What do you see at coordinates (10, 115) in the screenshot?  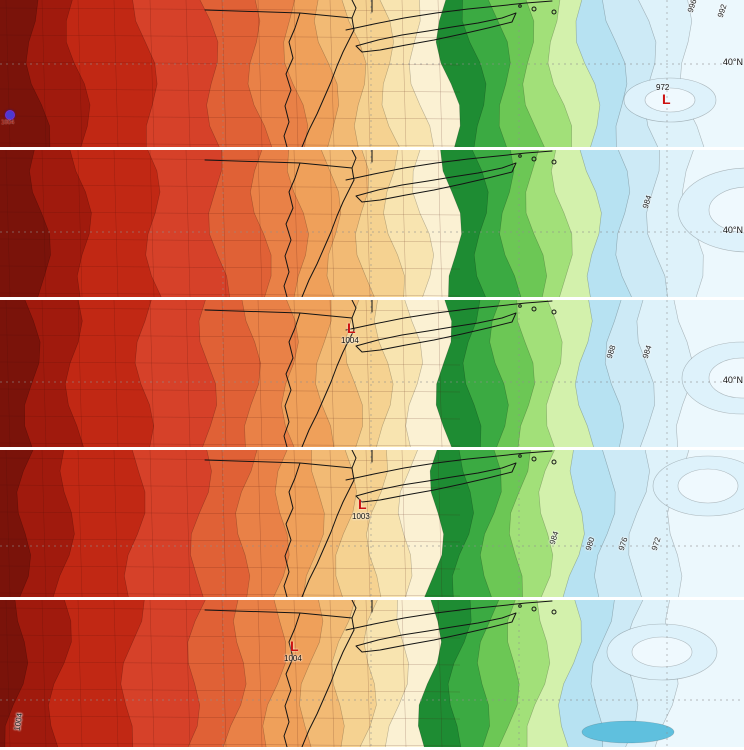 I see `station-marker-icon` at bounding box center [10, 115].